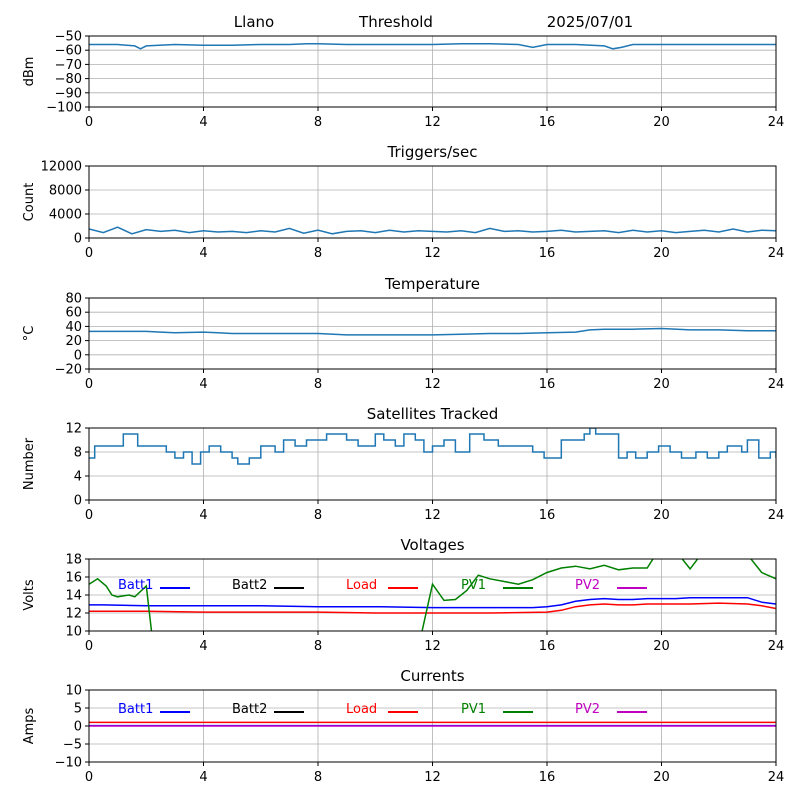 The height and width of the screenshot is (800, 800). Describe the element at coordinates (29, 595) in the screenshot. I see `y-axis-label: Volts` at that location.